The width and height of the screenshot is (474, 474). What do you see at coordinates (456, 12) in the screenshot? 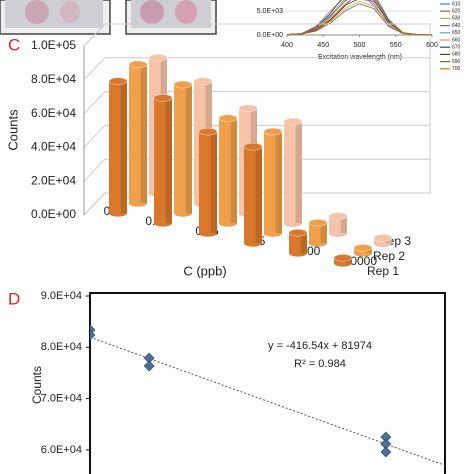
I see `legend-label: 620` at bounding box center [456, 12].